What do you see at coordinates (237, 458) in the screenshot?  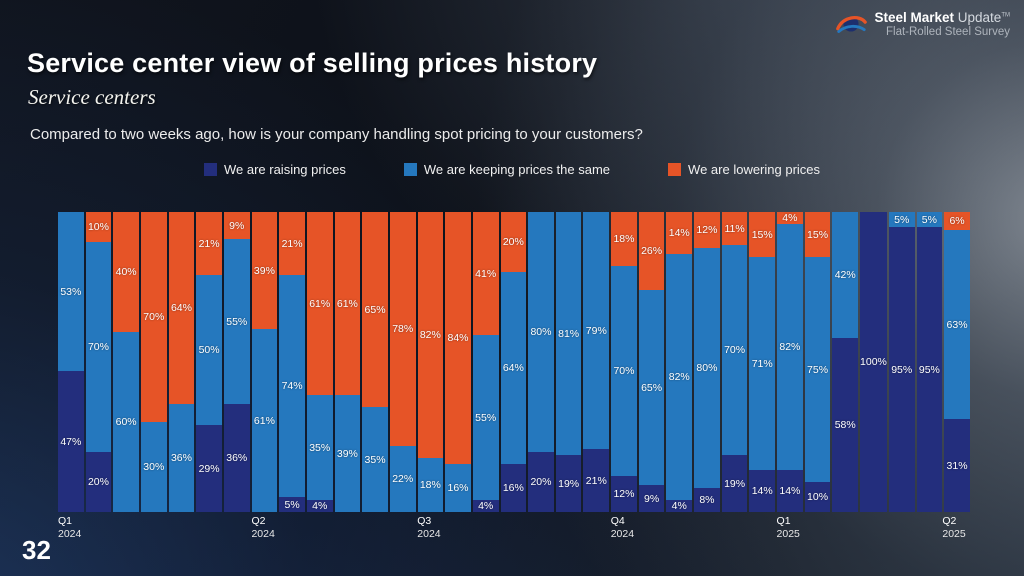 I see `bar-value-label: 36%` at bounding box center [237, 458].